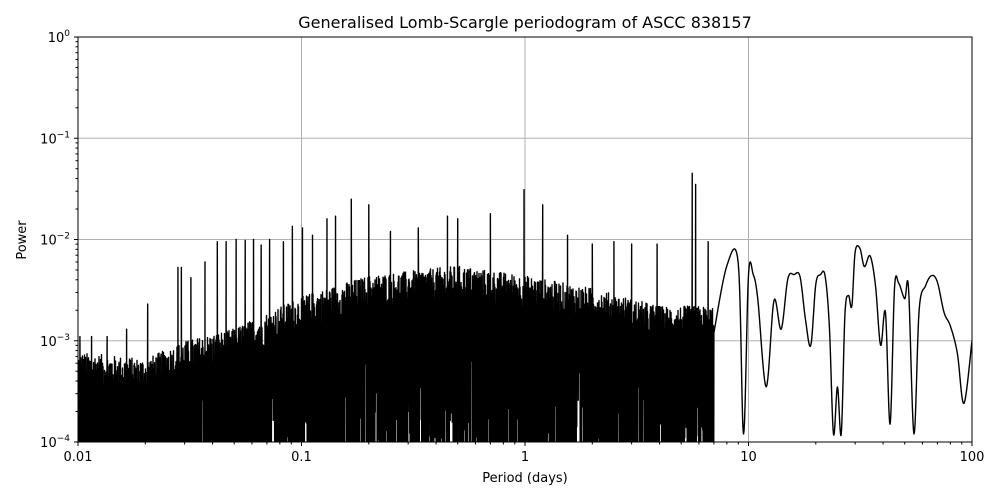  Describe the element at coordinates (78, 457) in the screenshot. I see `x-tick-label: 0.01` at that location.